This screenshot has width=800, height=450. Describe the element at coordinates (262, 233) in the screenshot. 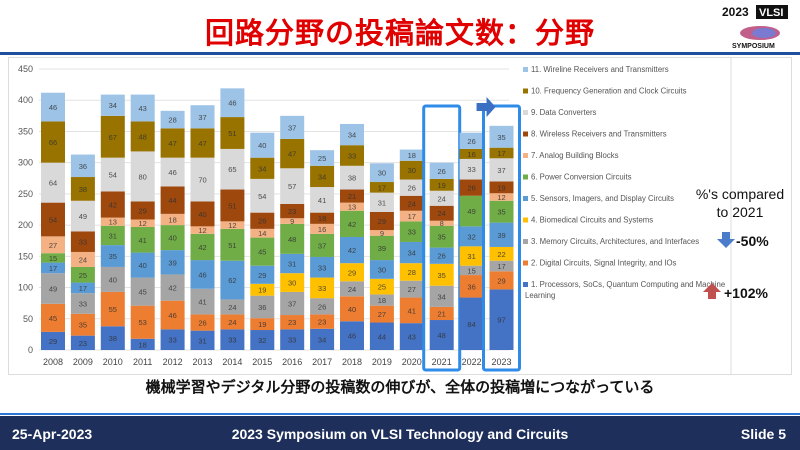

I see `data-label: 14` at that location.